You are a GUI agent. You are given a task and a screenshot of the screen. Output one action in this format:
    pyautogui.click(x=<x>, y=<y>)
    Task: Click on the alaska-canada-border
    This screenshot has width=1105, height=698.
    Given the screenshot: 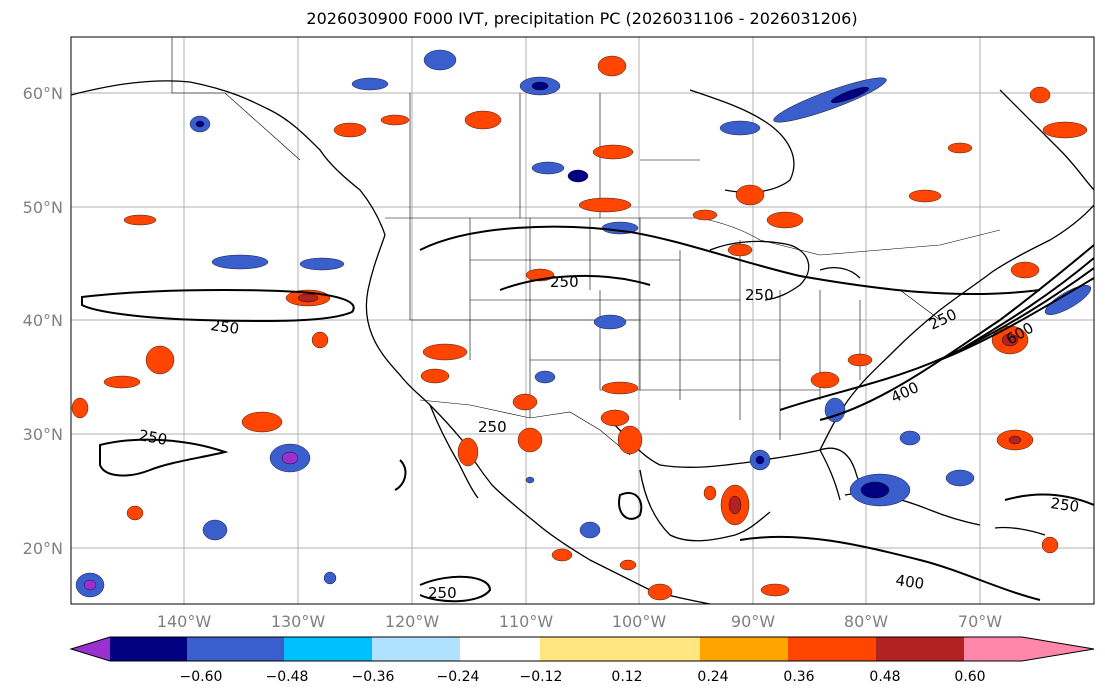 What is the action you would take?
    pyautogui.click(x=236, y=99)
    